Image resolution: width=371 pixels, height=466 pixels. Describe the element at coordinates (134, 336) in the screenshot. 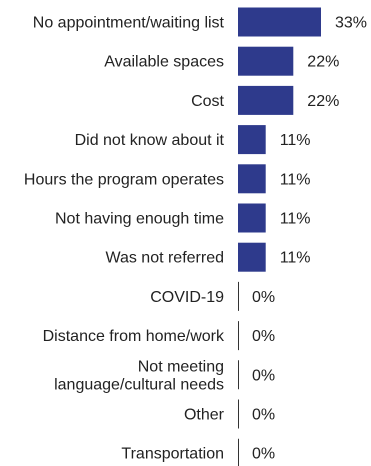

I see `category-label-8: Distance from home/work` at that location.